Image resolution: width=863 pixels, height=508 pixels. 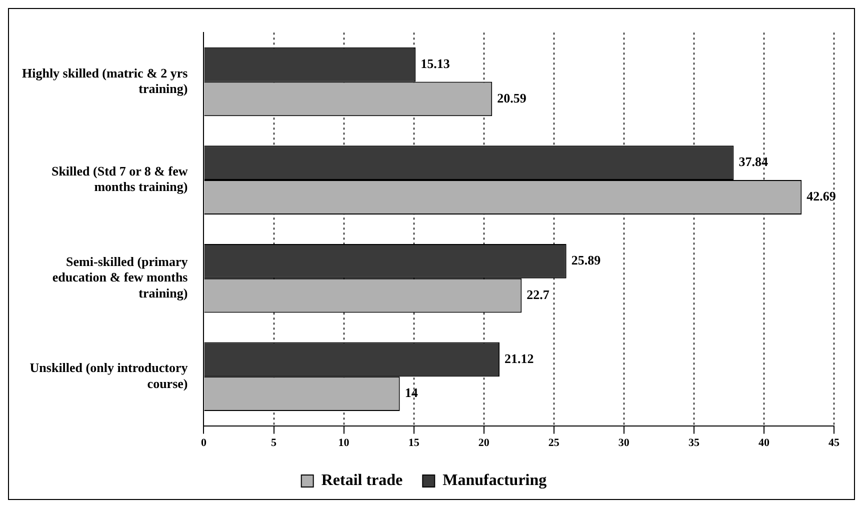 I want to click on y-tick-label: Semi-skilled (primary education & few months training), so click(x=120, y=277).